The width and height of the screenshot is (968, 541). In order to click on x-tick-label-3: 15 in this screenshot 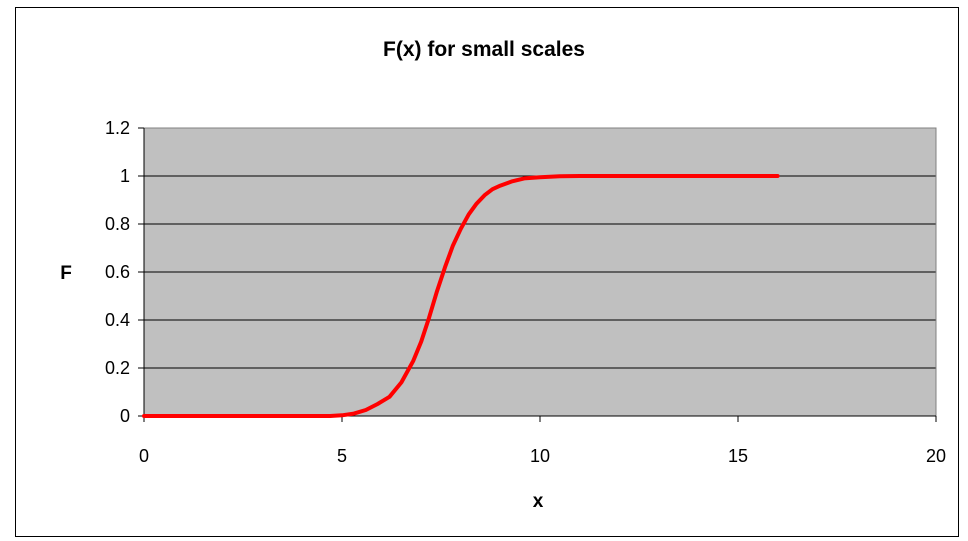, I will do `click(738, 456)`.